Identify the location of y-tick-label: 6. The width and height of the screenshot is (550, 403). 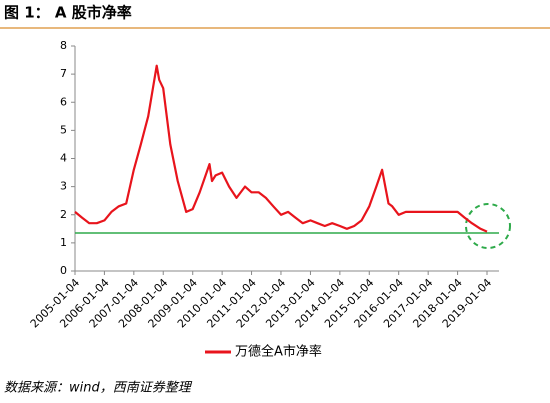
(63, 101).